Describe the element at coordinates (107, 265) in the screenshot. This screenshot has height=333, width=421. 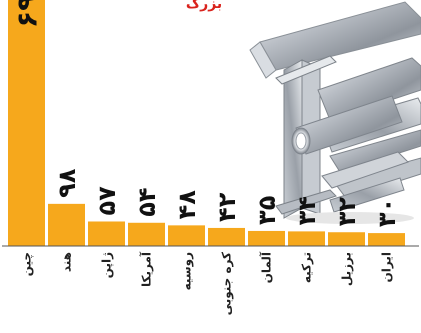
I see `category-label-3: ژاپن` at that location.